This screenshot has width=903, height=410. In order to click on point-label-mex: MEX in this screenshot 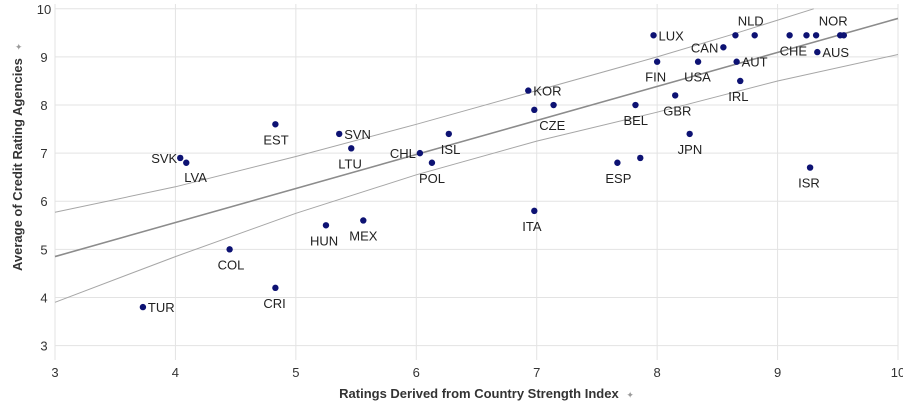, I will do `click(363, 235)`.